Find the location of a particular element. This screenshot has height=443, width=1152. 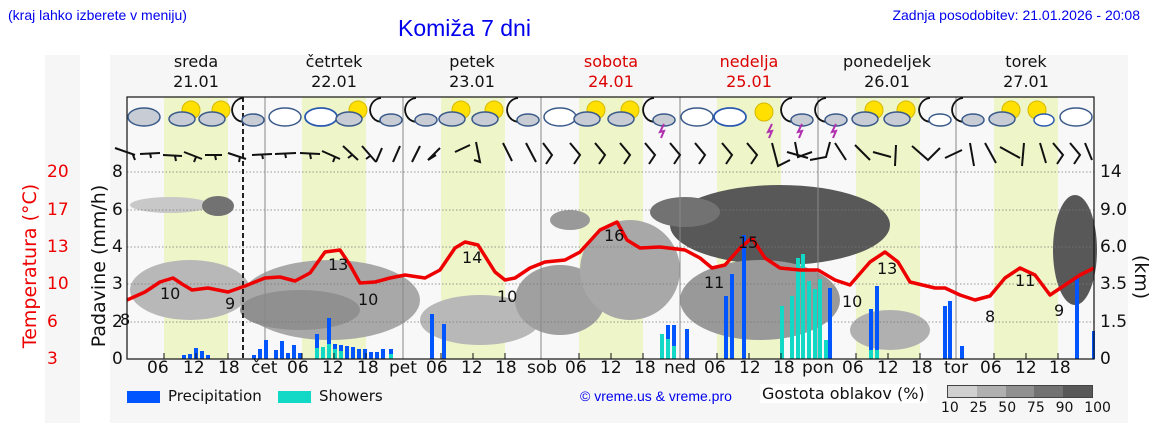

location-menu-hint: (kraj lahko izberete v meniju) is located at coordinates (97, 15).